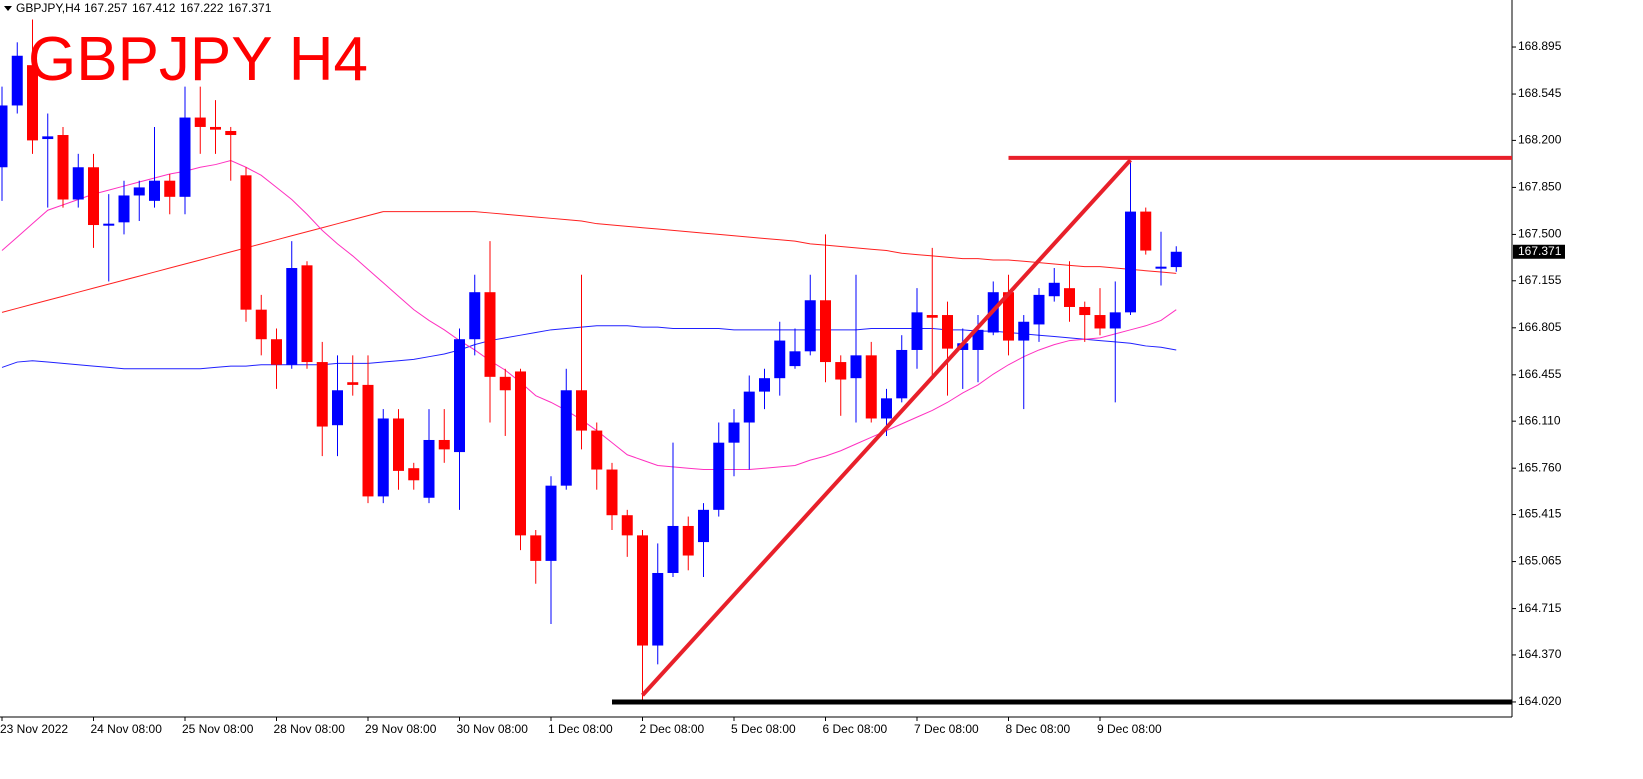 The width and height of the screenshot is (1643, 779). What do you see at coordinates (672, 729) in the screenshot?
I see `x-tick-label: 2 Dec 08:00` at bounding box center [672, 729].